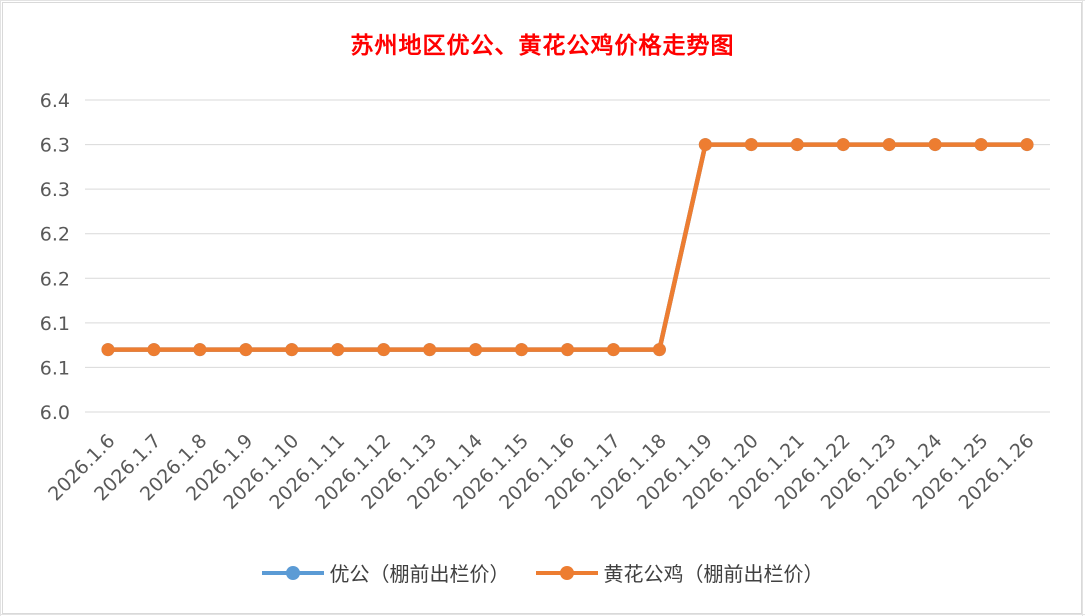 The image size is (1085, 616). Describe the element at coordinates (55, 413) in the screenshot. I see `y-tick-label: 6.0` at that location.